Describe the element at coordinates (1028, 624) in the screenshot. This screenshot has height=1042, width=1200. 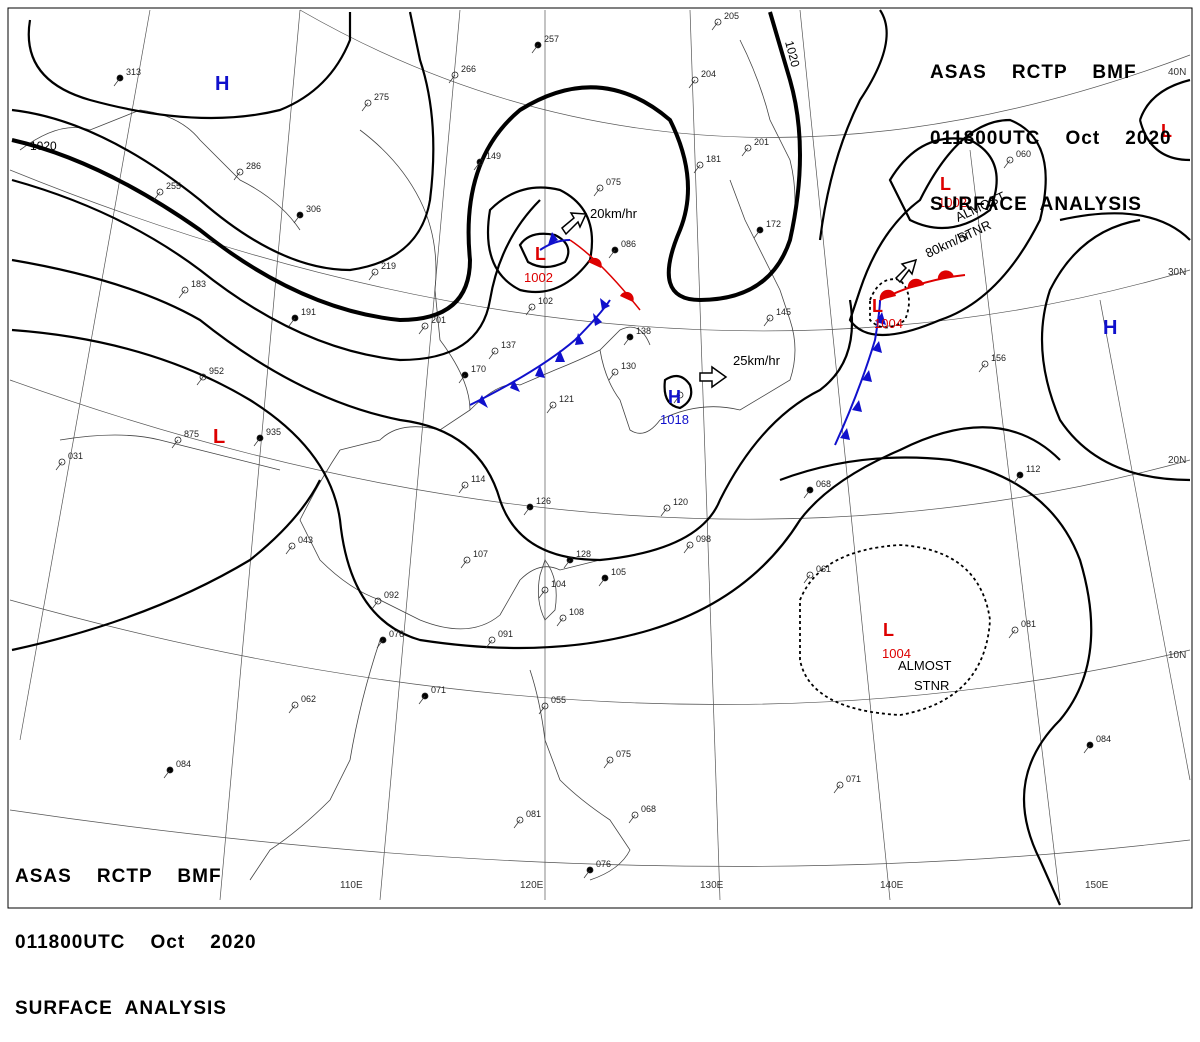
I see `station-pressure-label: 081` at that location.